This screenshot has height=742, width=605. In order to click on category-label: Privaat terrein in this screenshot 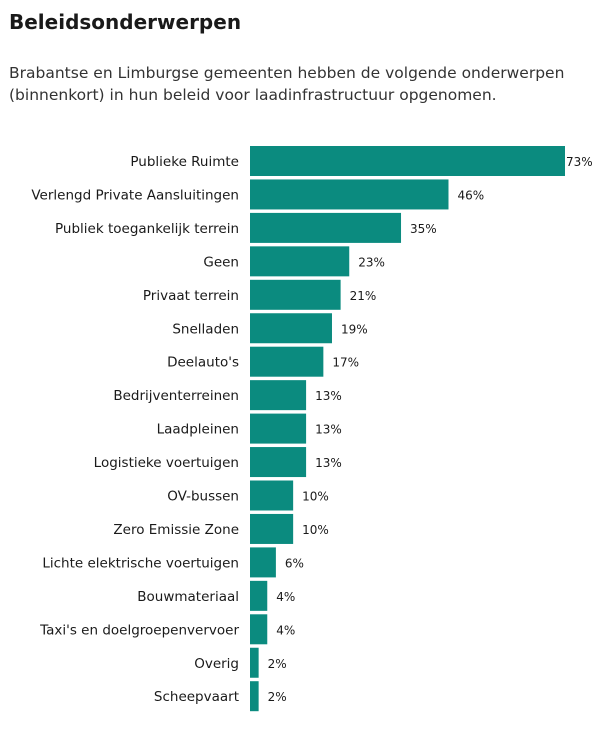, I will do `click(191, 296)`.